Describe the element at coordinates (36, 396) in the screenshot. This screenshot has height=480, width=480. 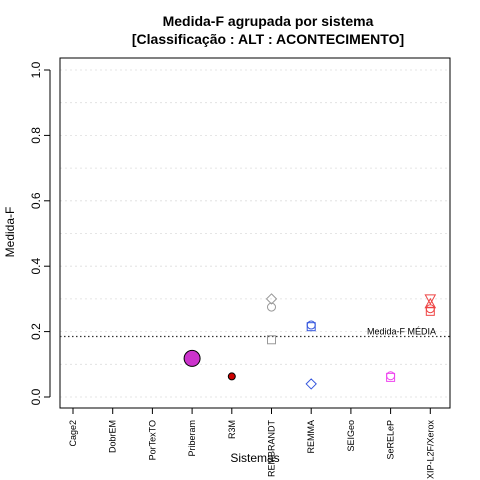
I see `y-tick-label: 0.0` at that location.